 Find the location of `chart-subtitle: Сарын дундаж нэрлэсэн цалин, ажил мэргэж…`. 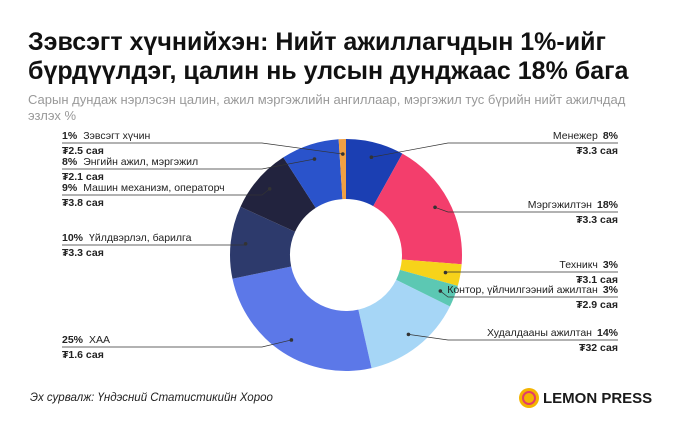

chart-subtitle: Сарын дундаж нэрлэсэн цалин, ажил мэргэж… is located at coordinates (327, 107).